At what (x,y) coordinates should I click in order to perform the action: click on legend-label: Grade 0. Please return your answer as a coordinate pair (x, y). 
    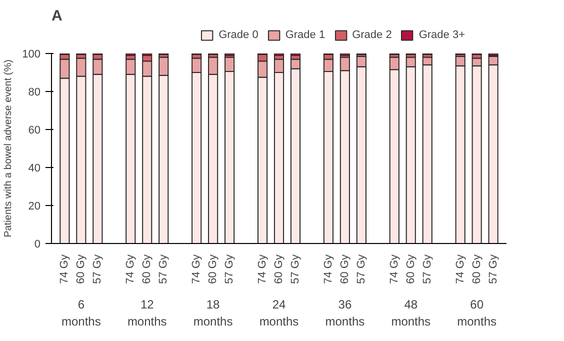
    Looking at the image, I should click on (238, 35).